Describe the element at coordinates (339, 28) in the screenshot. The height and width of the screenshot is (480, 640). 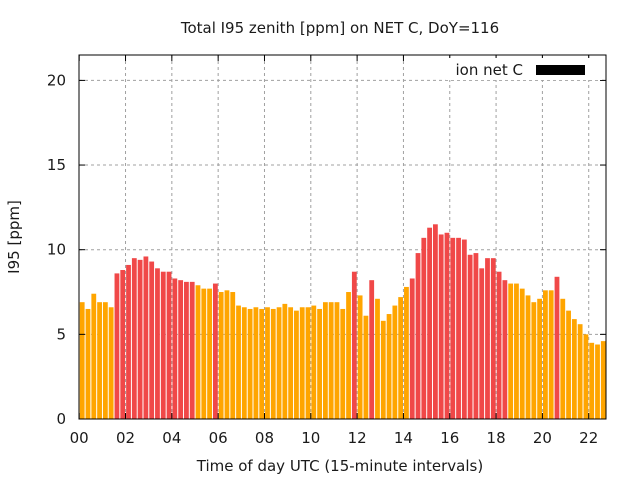
I see `chart-title: Total I95 zenith [ppm] on NET C, DoY=116` at that location.